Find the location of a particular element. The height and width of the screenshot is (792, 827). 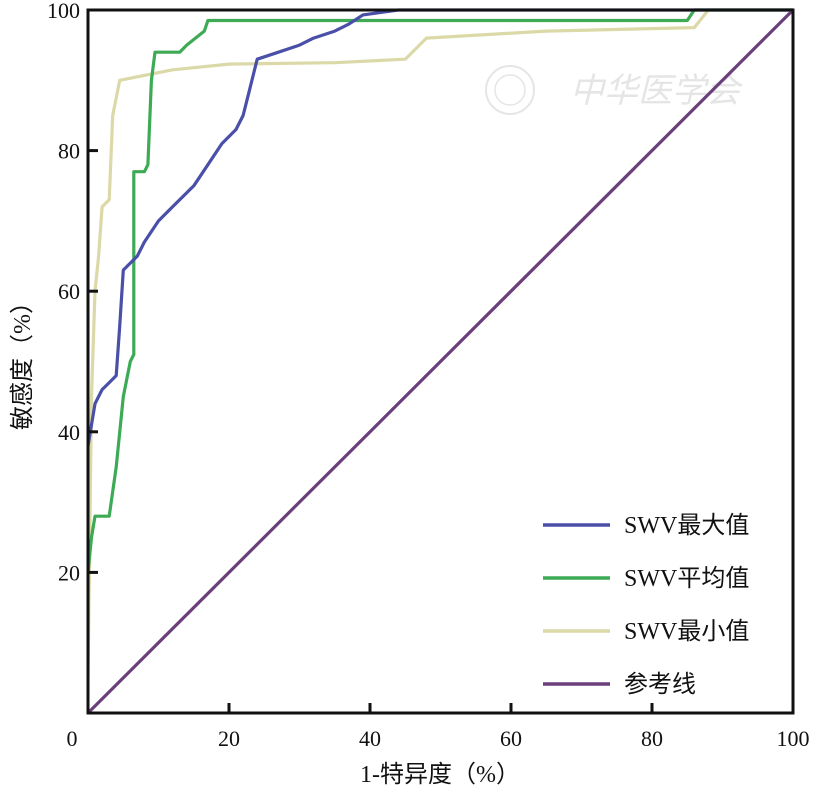

y-tick-label: 20 is located at coordinates (69, 572).